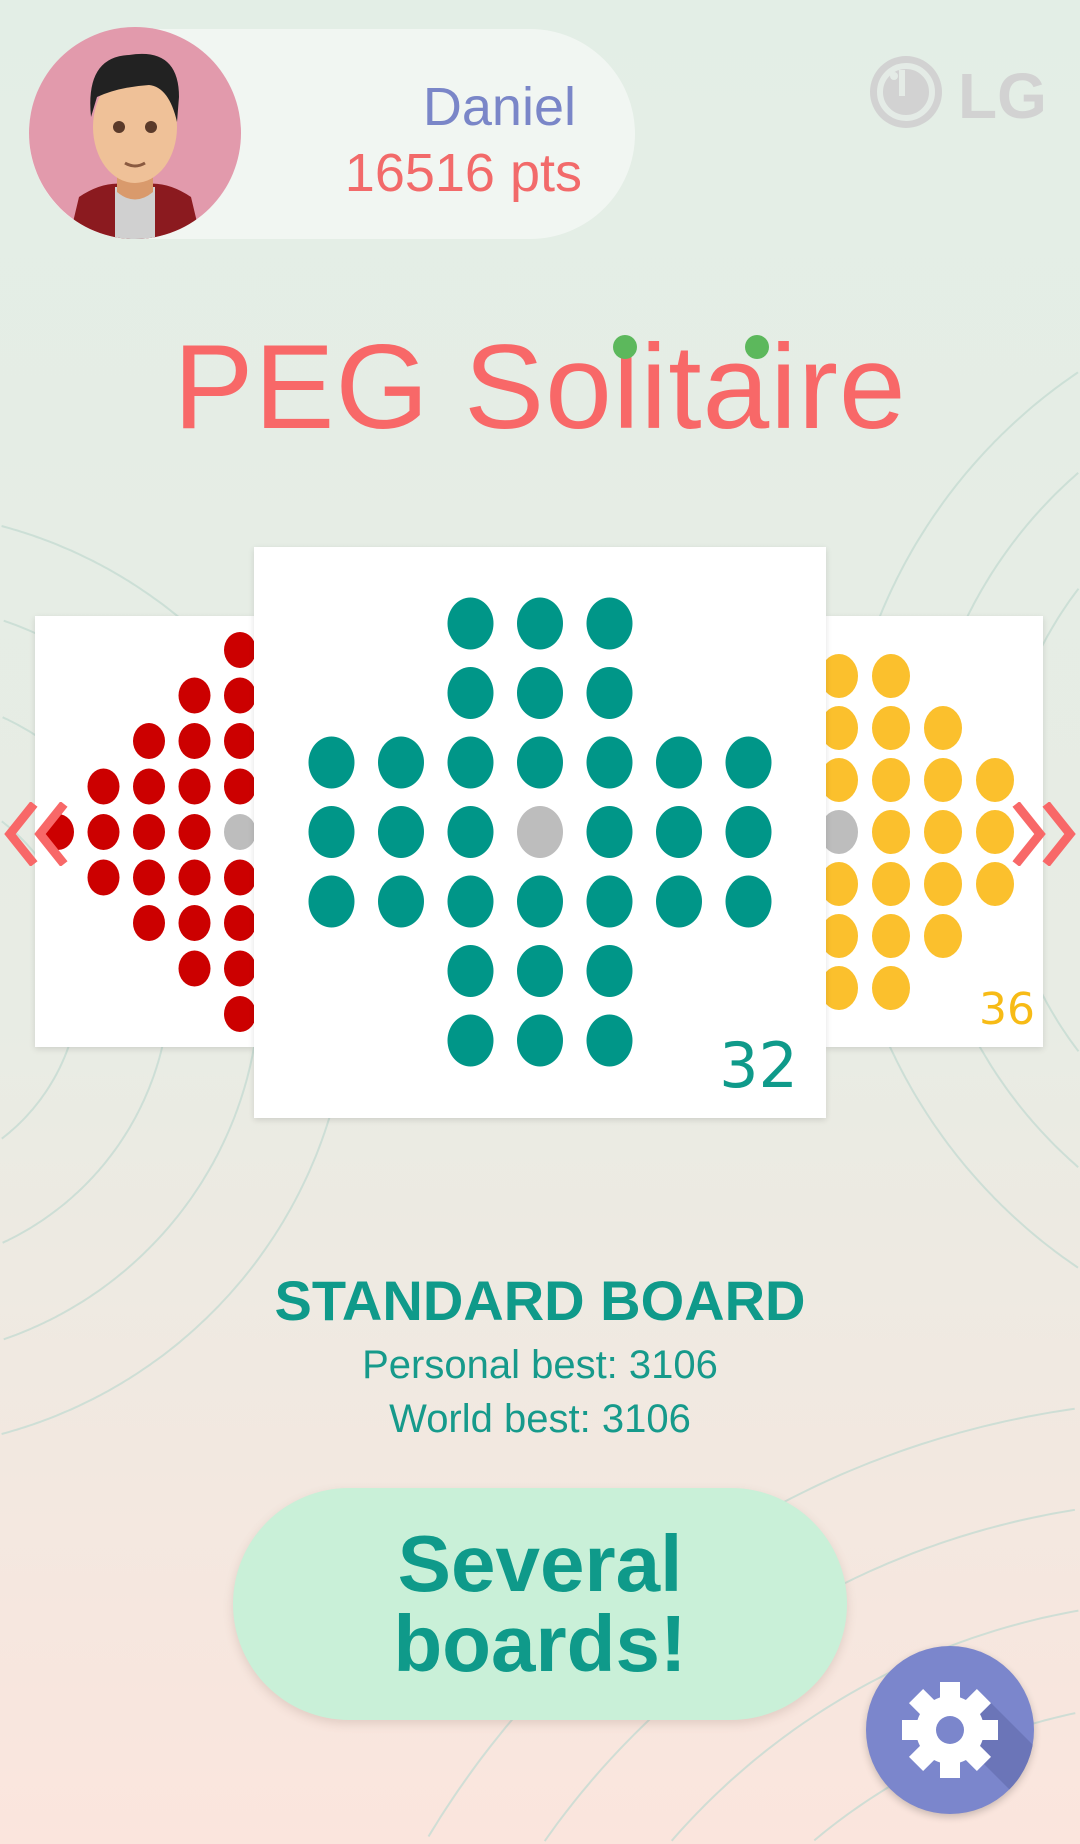 The width and height of the screenshot is (1080, 1844). I want to click on lg-logo: LG, so click(958, 94).